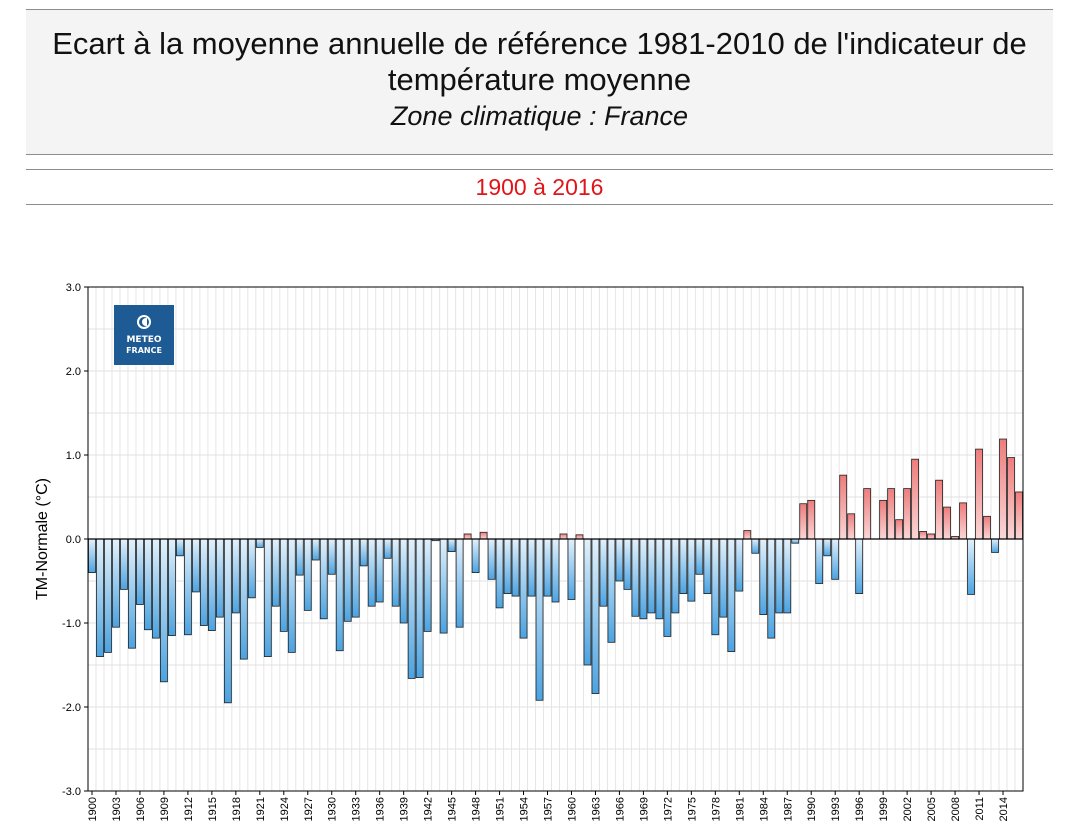  Describe the element at coordinates (795, 541) in the screenshot. I see `bar-1988` at that location.